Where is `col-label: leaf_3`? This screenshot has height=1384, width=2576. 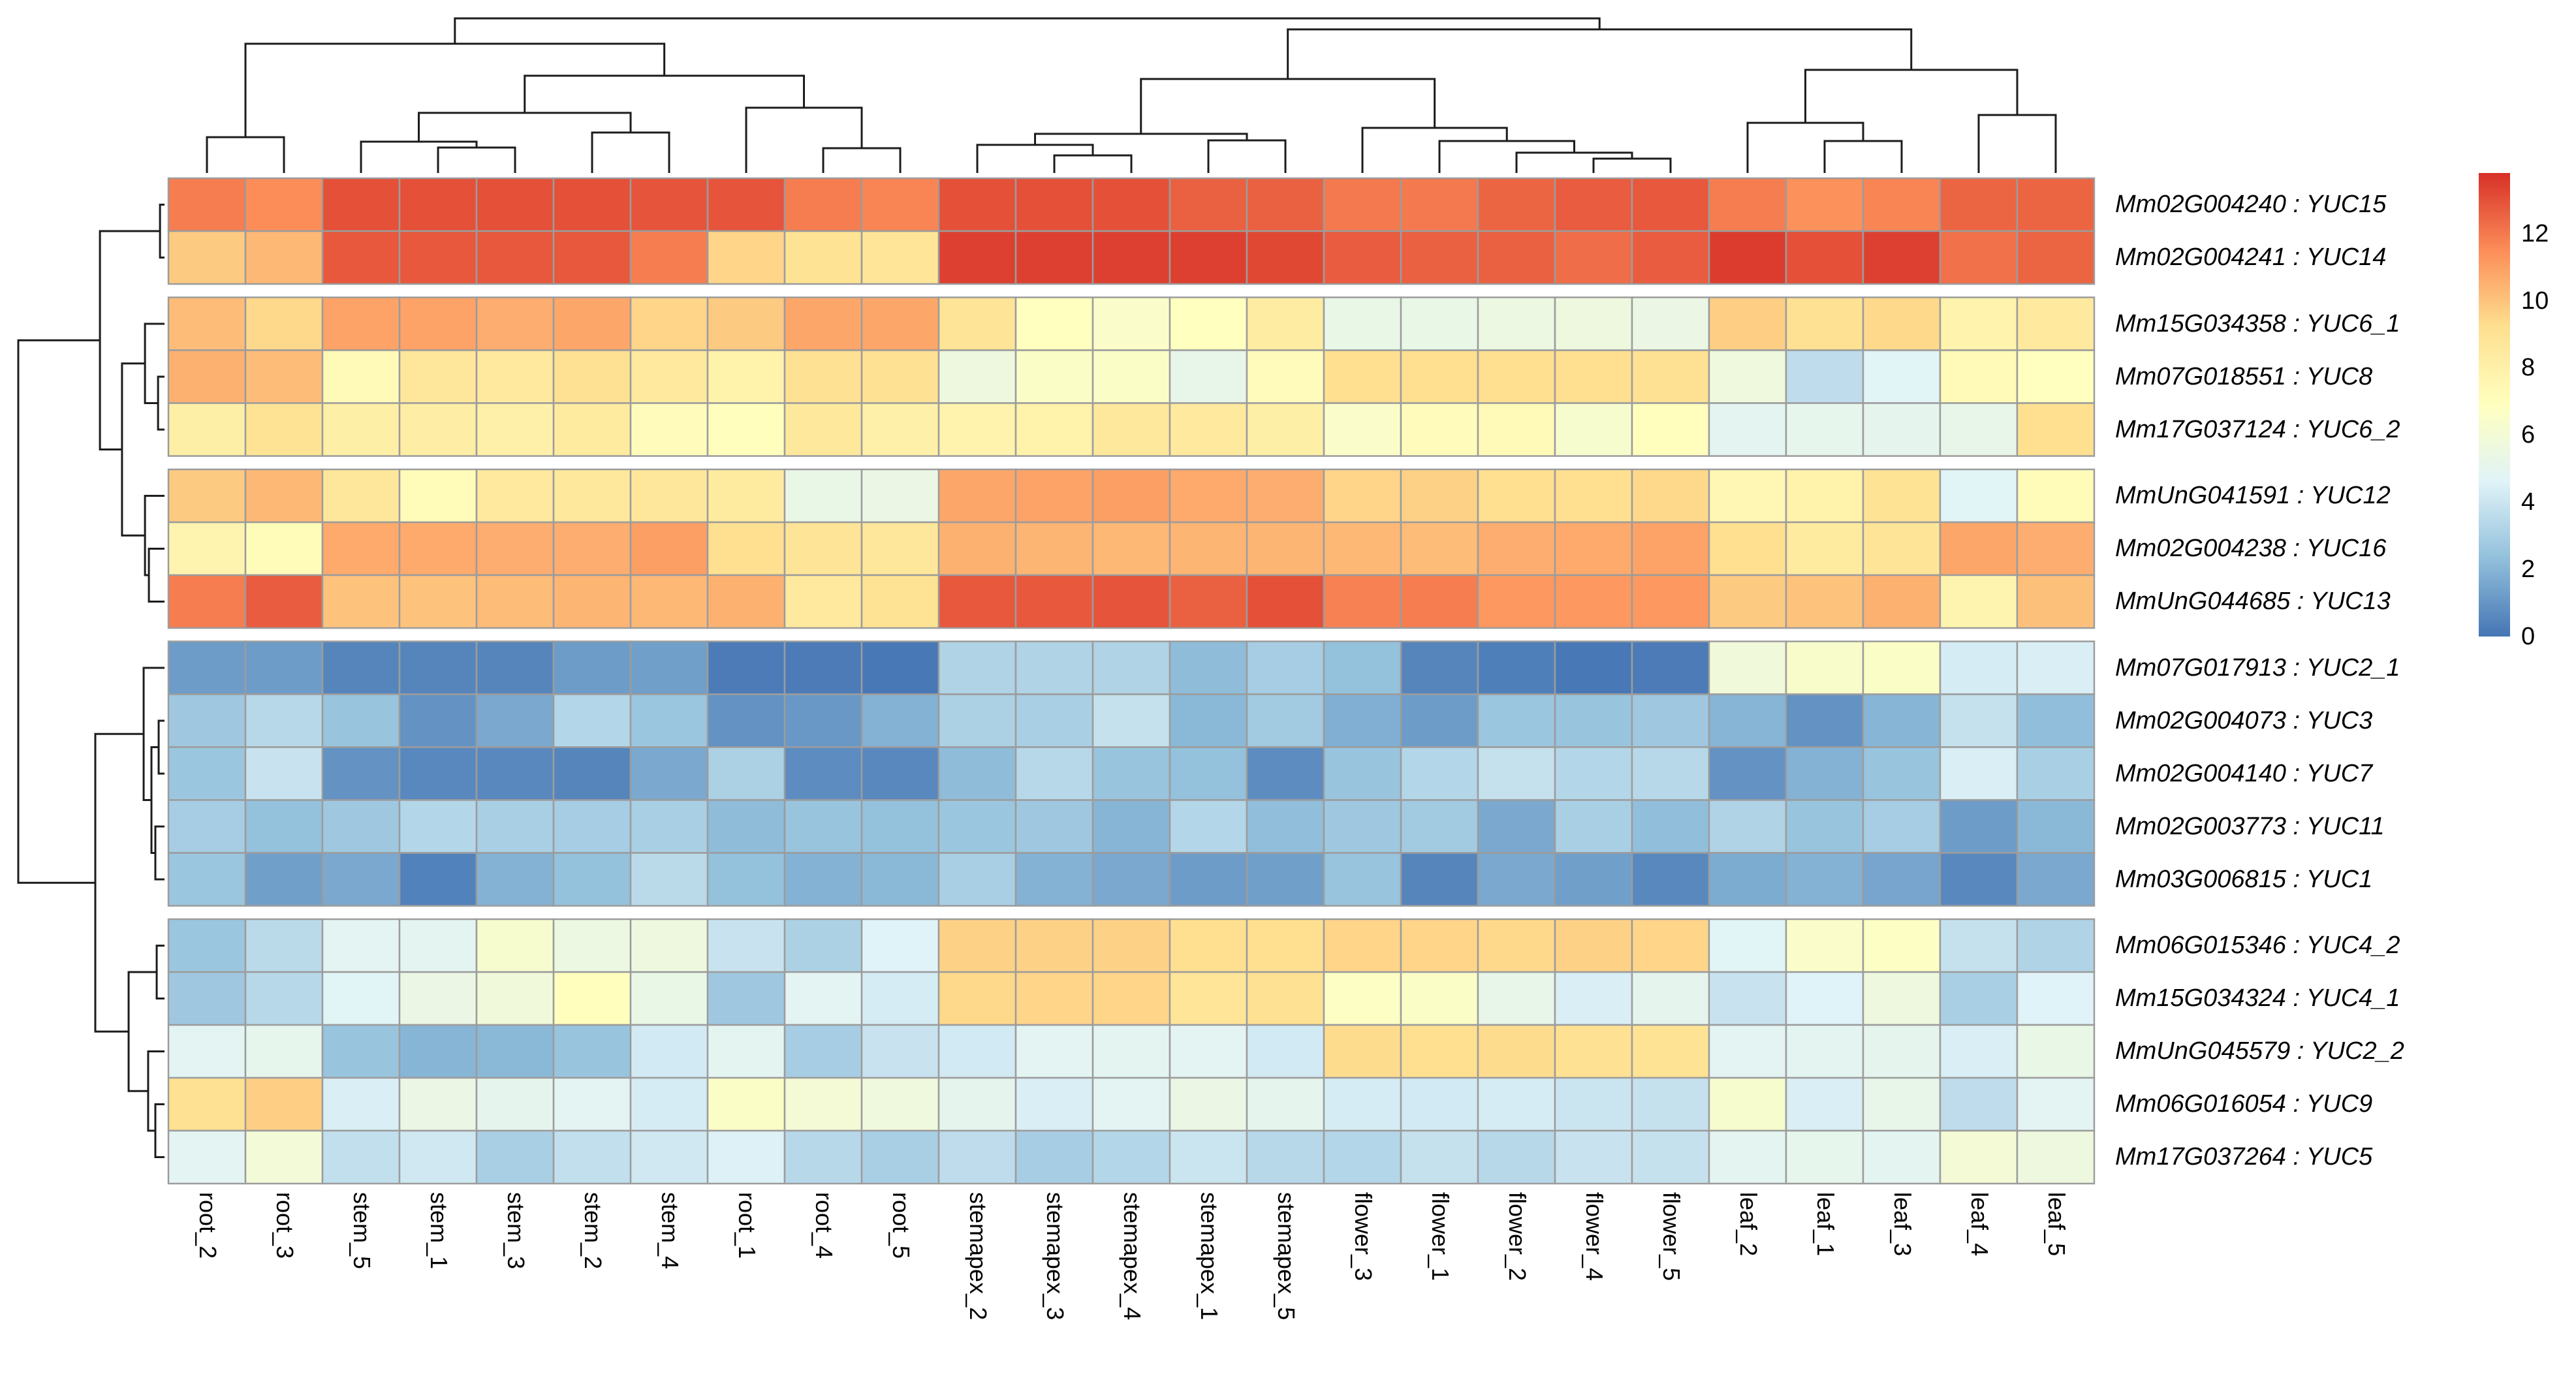
col-label: leaf_3 is located at coordinates (1902, 1224).